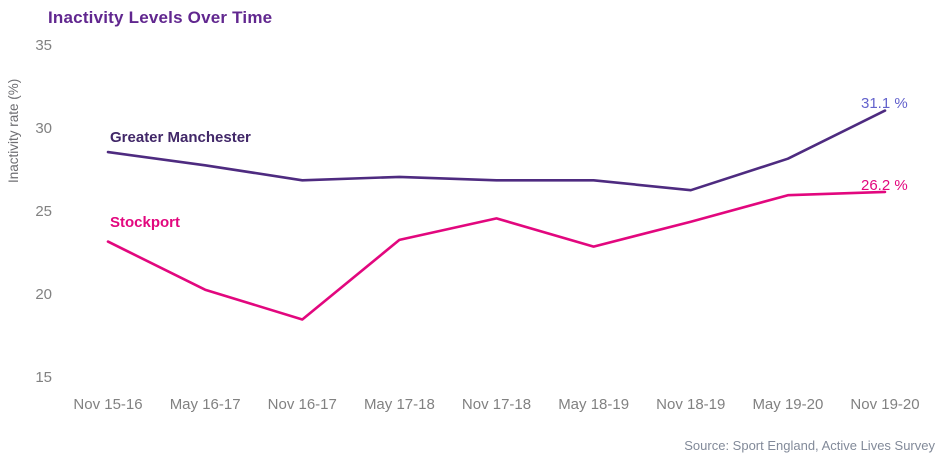 This screenshot has height=462, width=952. What do you see at coordinates (205, 404) in the screenshot?
I see `x-tick-label: May 16-17` at bounding box center [205, 404].